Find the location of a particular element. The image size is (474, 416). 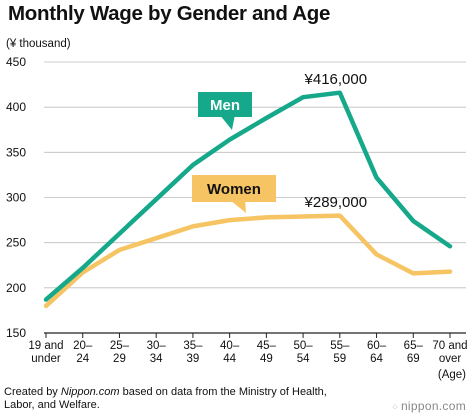

series-name-men: Men is located at coordinates (225, 105).